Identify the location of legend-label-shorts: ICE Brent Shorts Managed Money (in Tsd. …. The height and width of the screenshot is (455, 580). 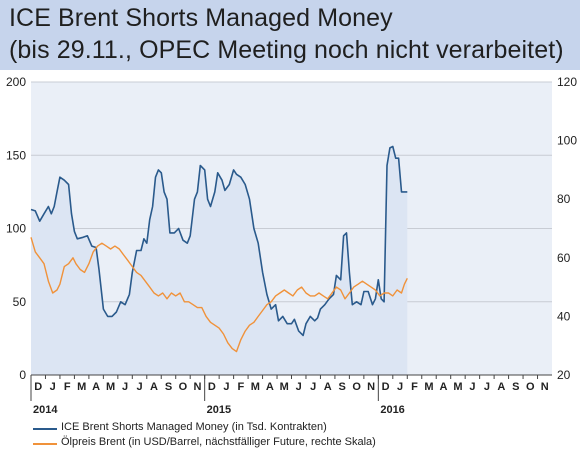
(194, 427).